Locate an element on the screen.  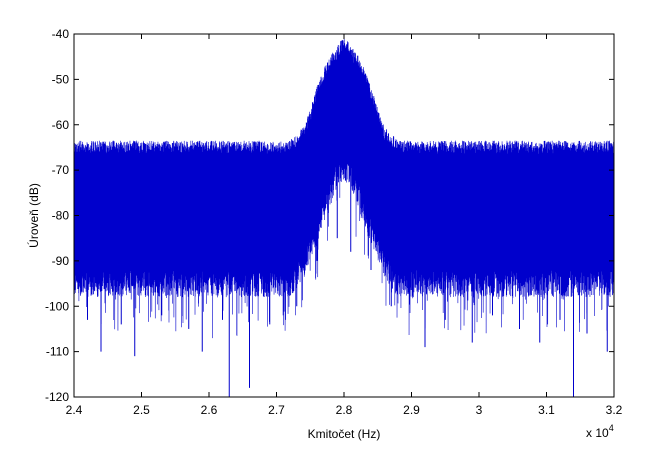
y-tick-label-0: -40 is located at coordinates (61, 34).